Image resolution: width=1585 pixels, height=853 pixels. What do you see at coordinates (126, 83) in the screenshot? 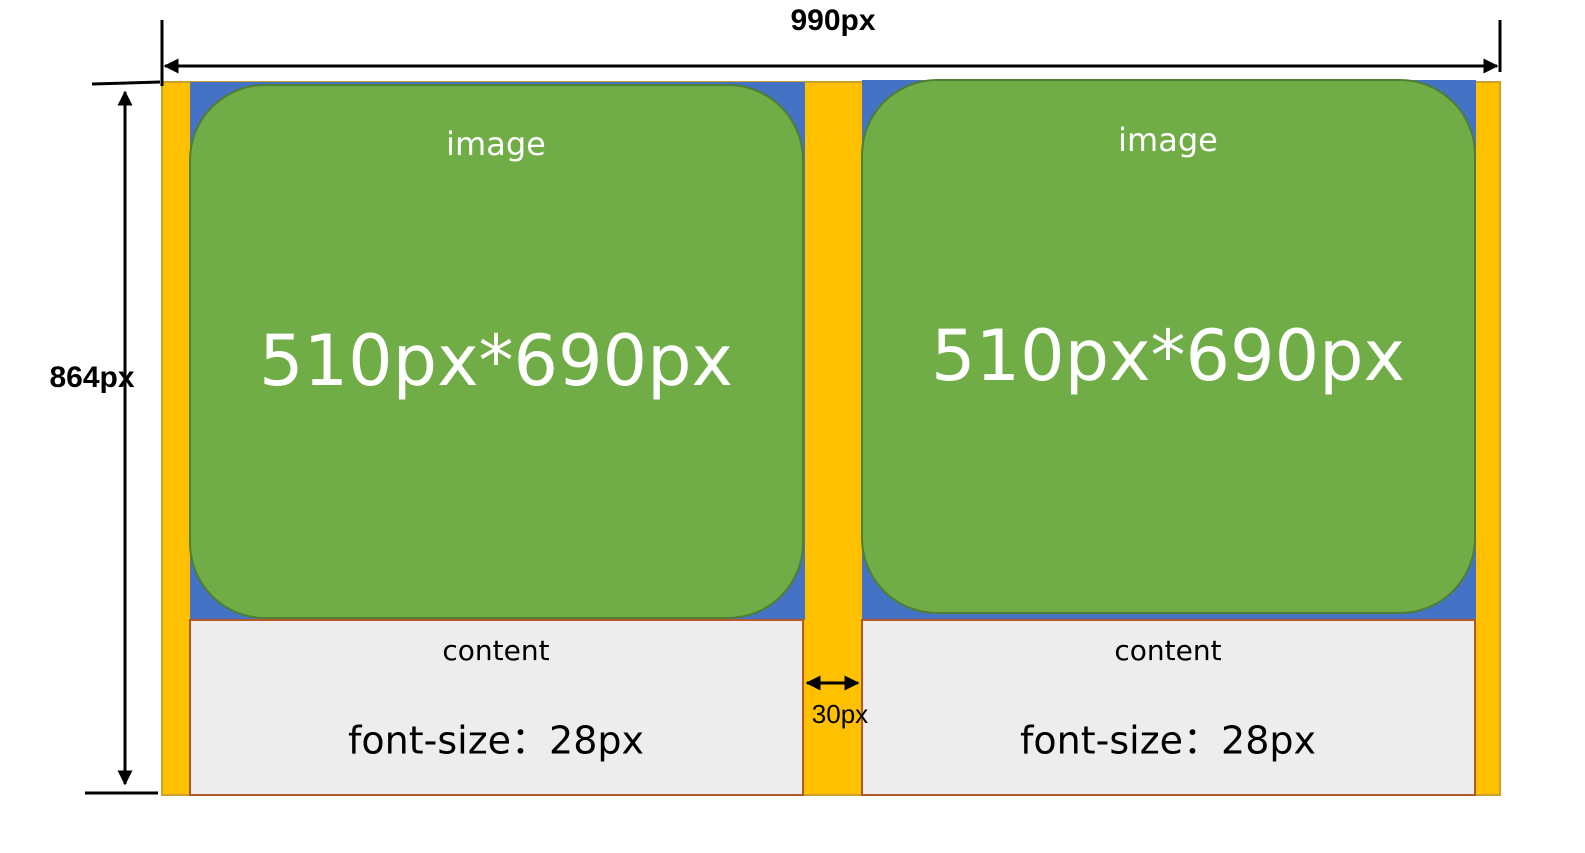
I see `dimension-tick` at bounding box center [126, 83].